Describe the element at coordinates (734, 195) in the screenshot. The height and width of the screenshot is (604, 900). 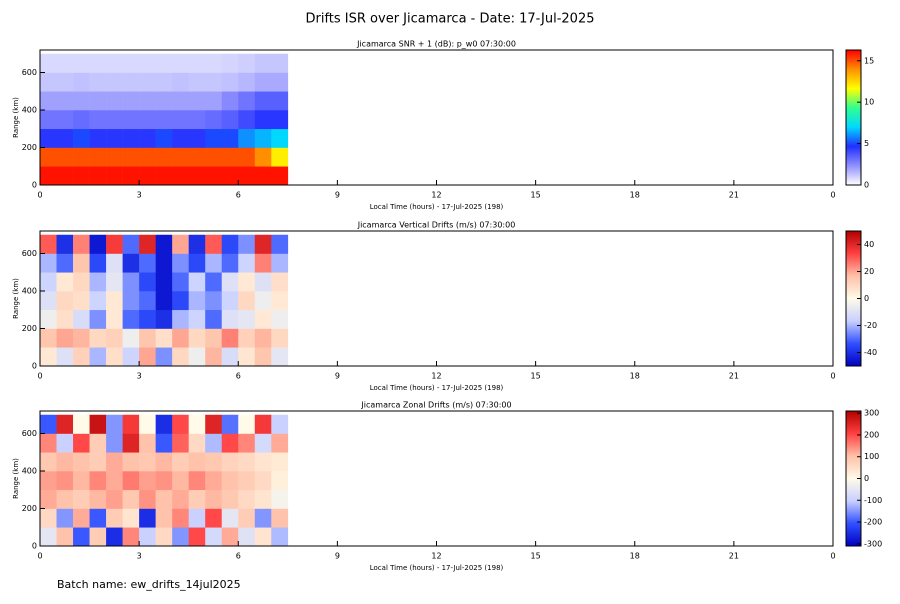
I see `x-tick-label: 21` at that location.